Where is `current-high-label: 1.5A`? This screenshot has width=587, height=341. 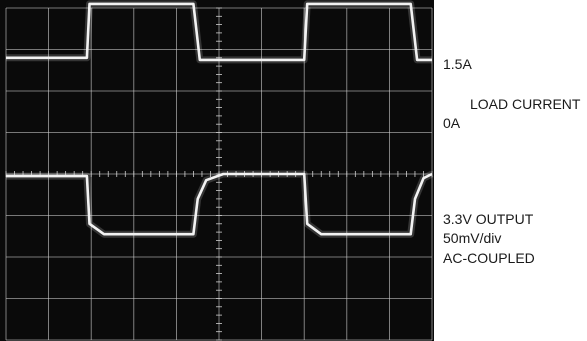
current-high-label: 1.5A is located at coordinates (457, 64).